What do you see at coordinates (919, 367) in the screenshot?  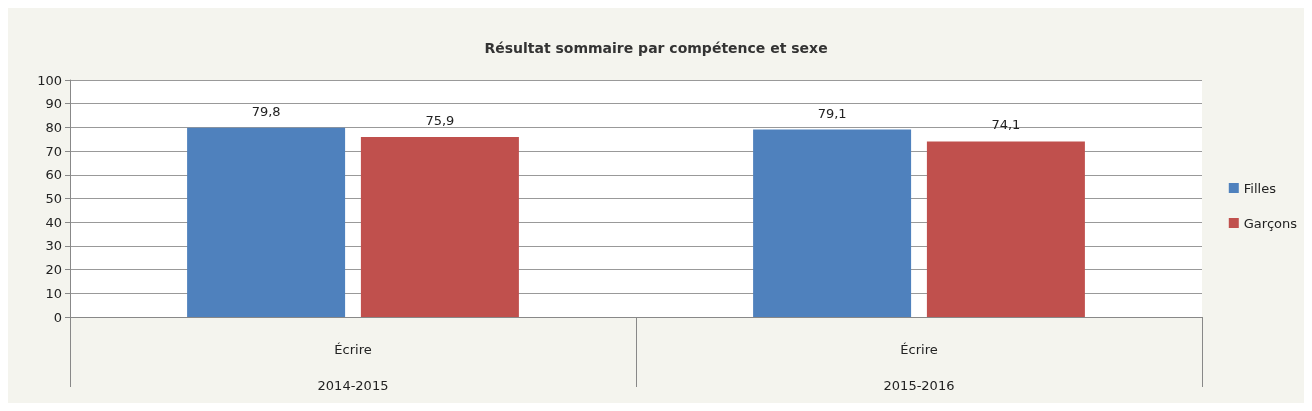 I see `category-label: Écrire 2015-2016` at bounding box center [919, 367].